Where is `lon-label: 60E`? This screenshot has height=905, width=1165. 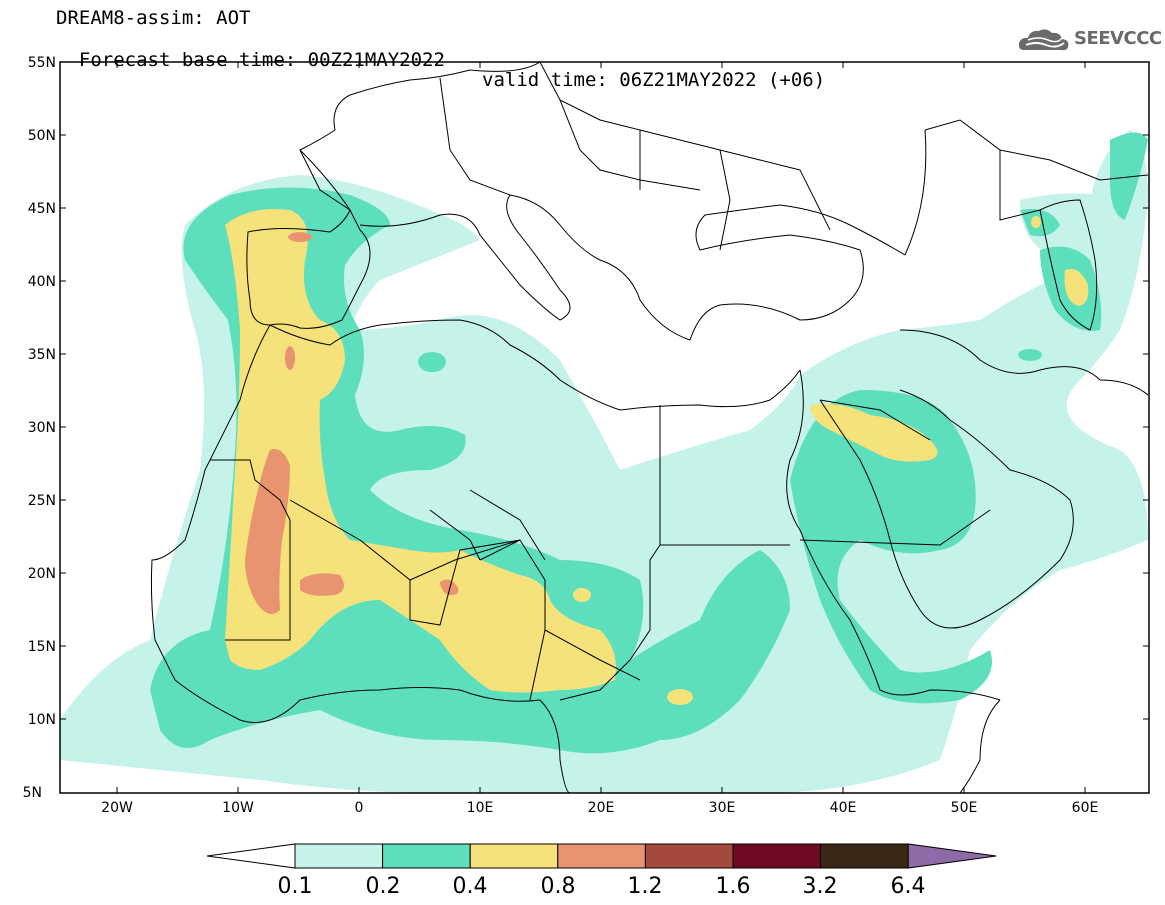
lon-label: 60E is located at coordinates (1085, 808).